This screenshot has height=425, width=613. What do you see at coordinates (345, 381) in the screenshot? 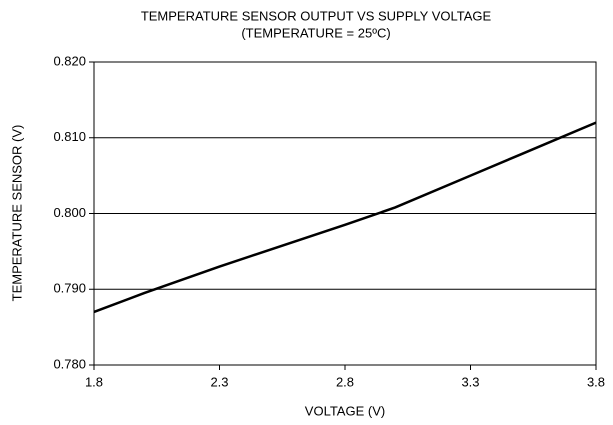
I see `x-tick-label: 2.8` at bounding box center [345, 381].